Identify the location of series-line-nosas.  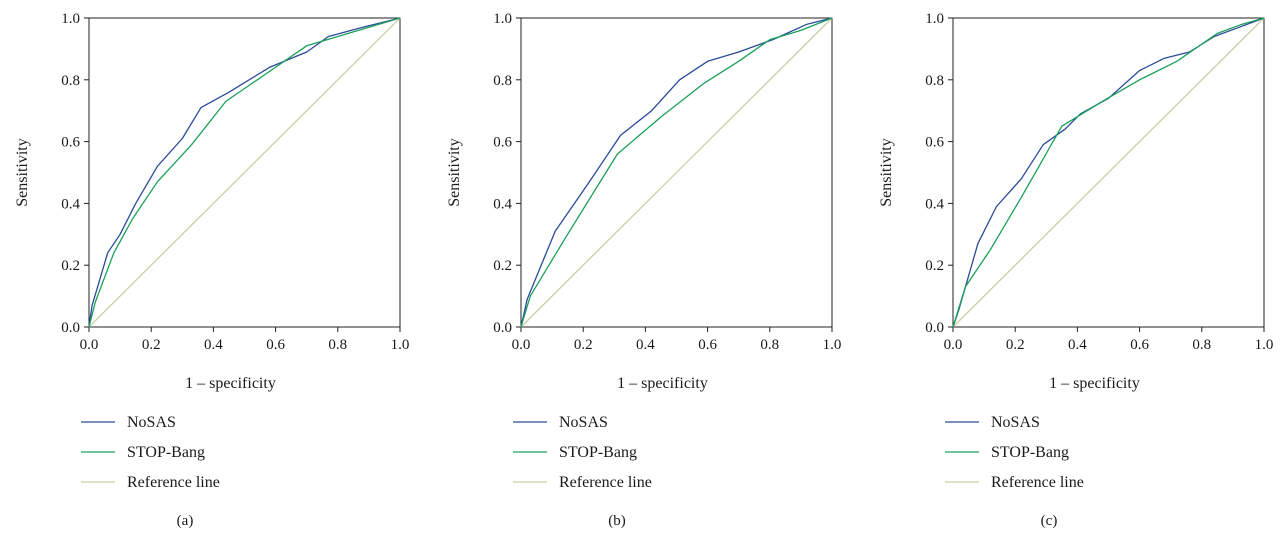
(244, 172).